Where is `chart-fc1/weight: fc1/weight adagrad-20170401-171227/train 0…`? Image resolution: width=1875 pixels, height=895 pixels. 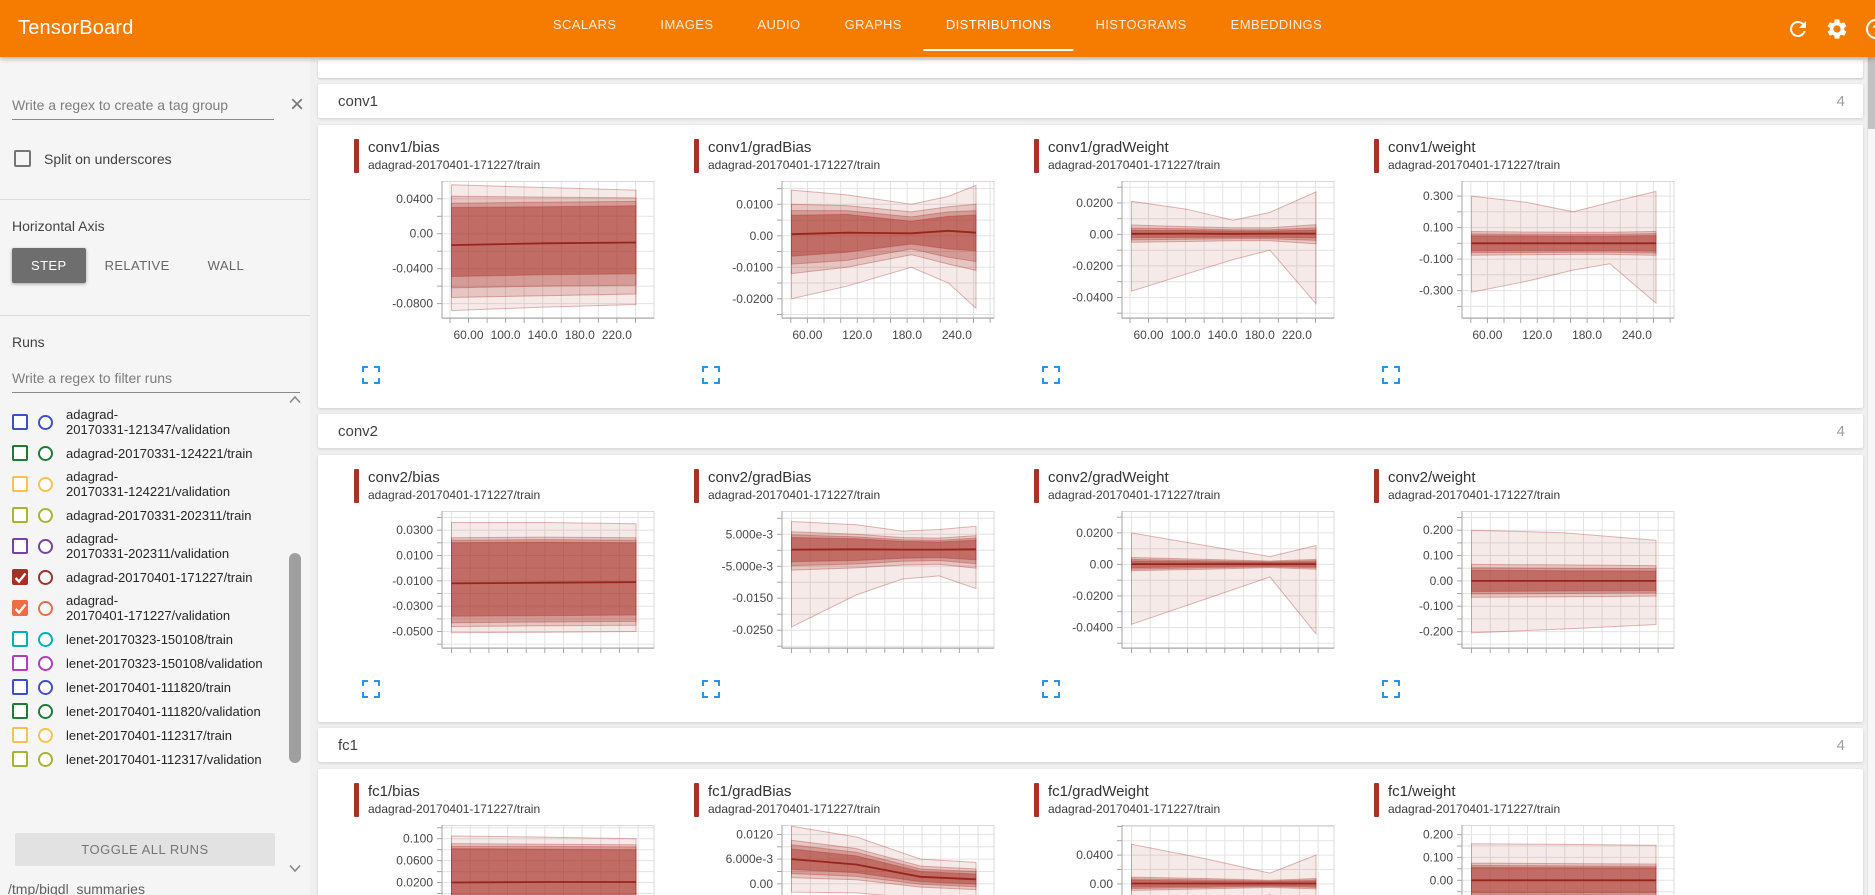
chart-fc1/weight: fc1/weight adagrad-20170401-171227/train 0… is located at coordinates (1544, 839).